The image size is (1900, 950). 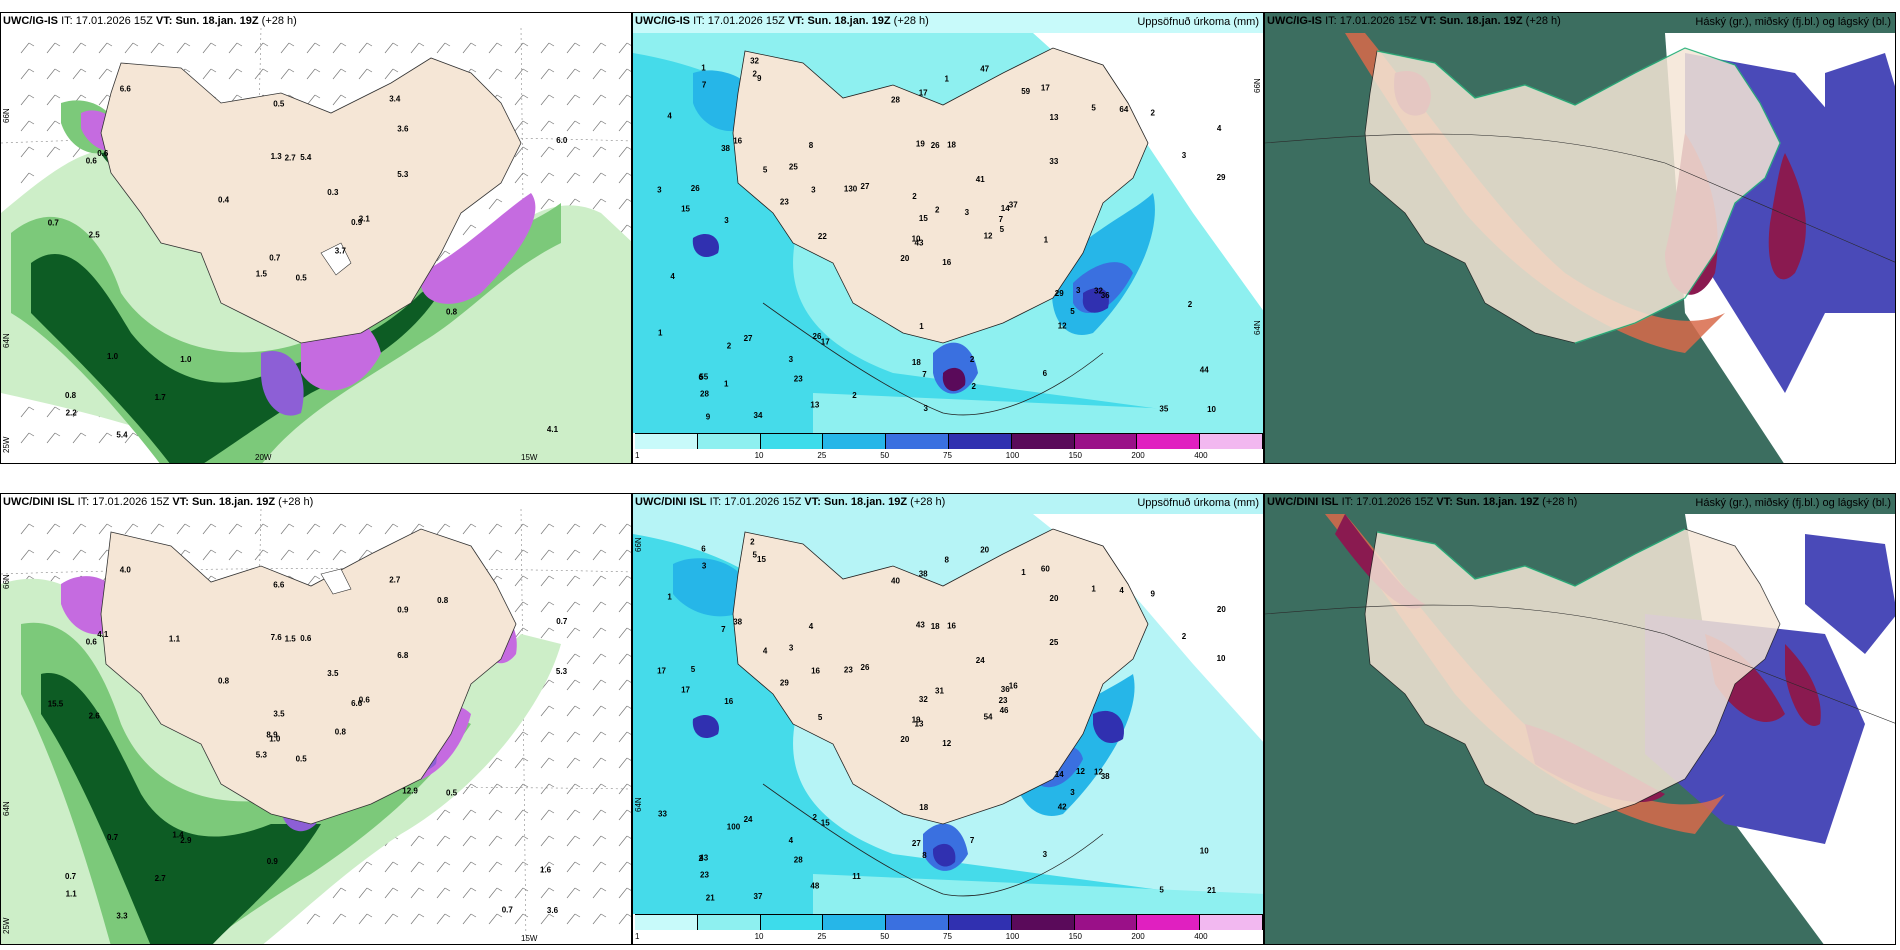 What do you see at coordinates (748, 819) in the screenshot?
I see `map-value-label: 24` at bounding box center [748, 819].